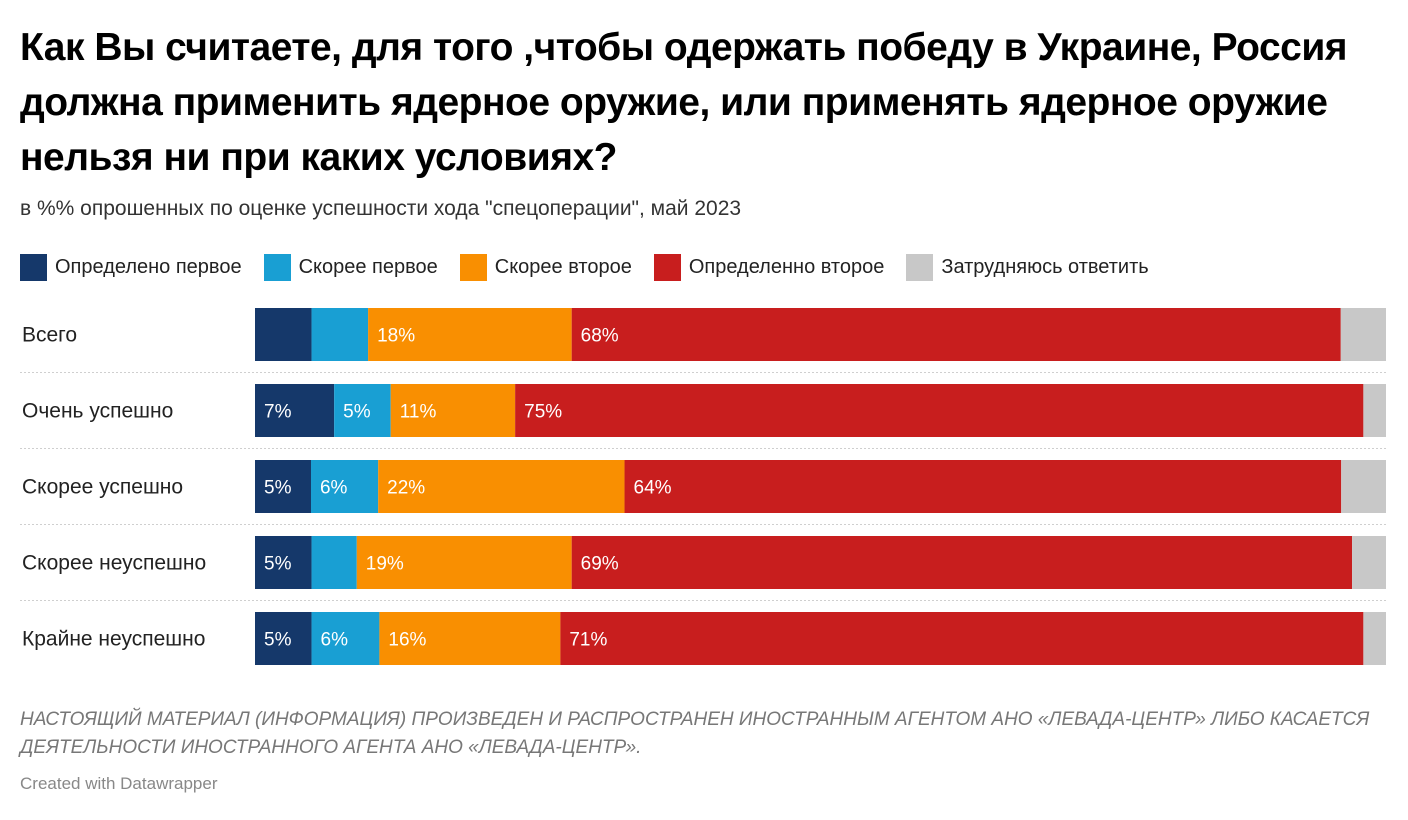 The width and height of the screenshot is (1408, 820). I want to click on legend-item: Скорее второе, so click(545, 267).